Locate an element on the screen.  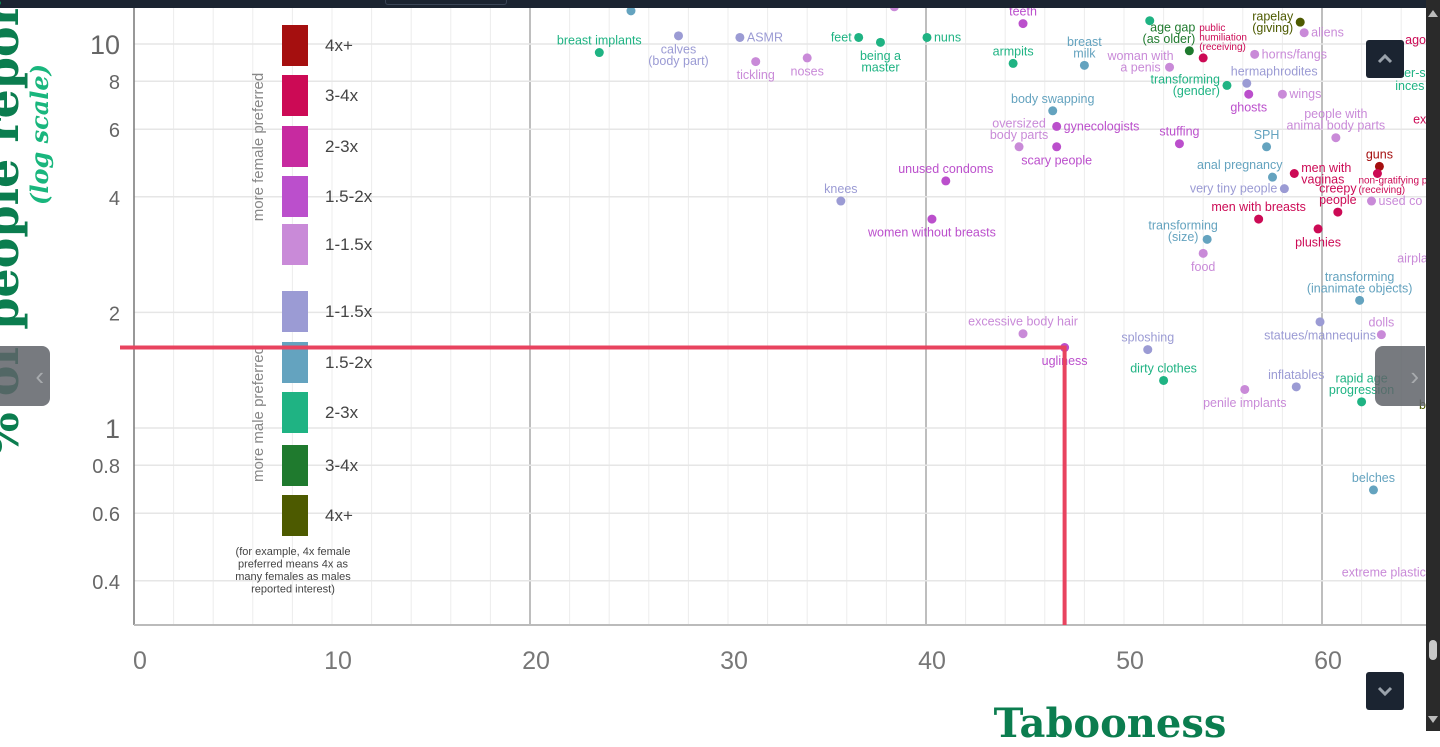
x-tick-label: 50 is located at coordinates (1130, 661).